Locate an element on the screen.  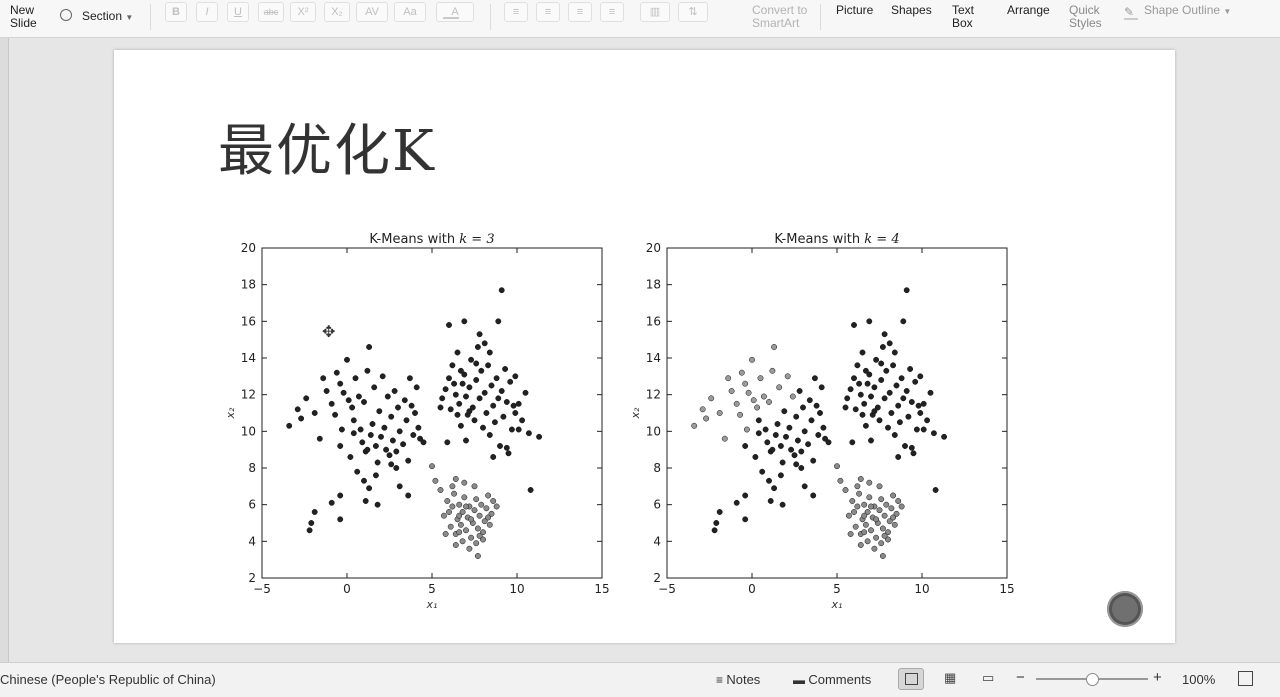
picture-button: Picture is located at coordinates (855, 10).